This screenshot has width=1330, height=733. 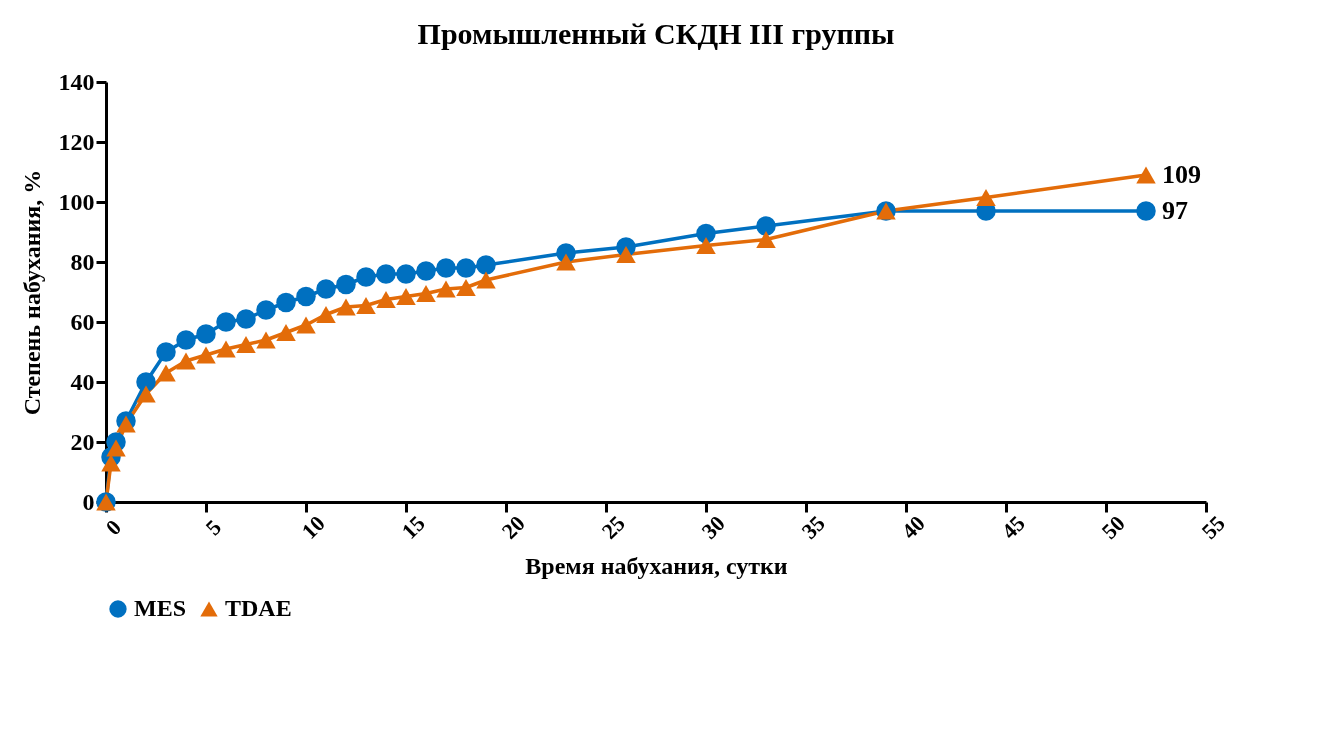 I want to click on x-tick-label: 0, so click(x=113, y=527).